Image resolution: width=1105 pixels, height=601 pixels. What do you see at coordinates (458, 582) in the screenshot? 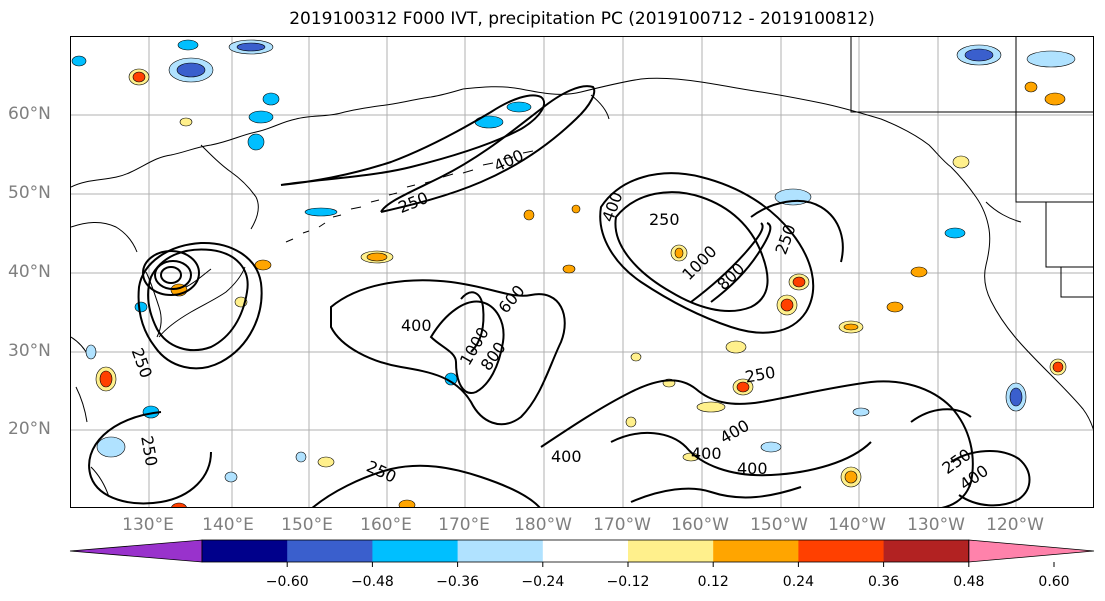
I see `colorbar-tick-label: −0.36` at bounding box center [458, 582].